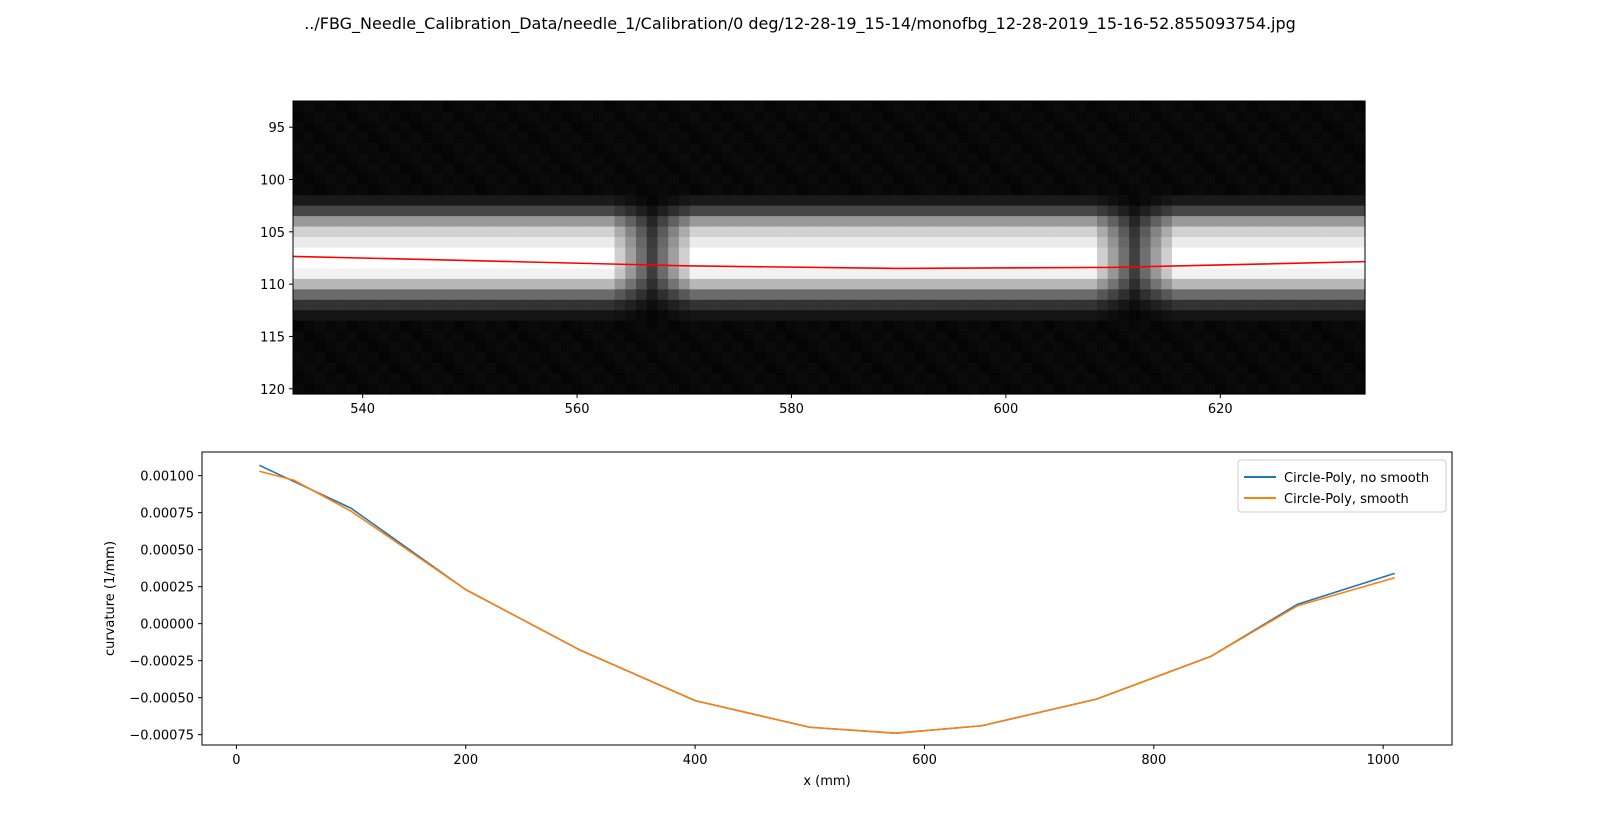 This screenshot has height=830, width=1600. I want to click on curvature-x-tick-label: 800, so click(1153, 760).